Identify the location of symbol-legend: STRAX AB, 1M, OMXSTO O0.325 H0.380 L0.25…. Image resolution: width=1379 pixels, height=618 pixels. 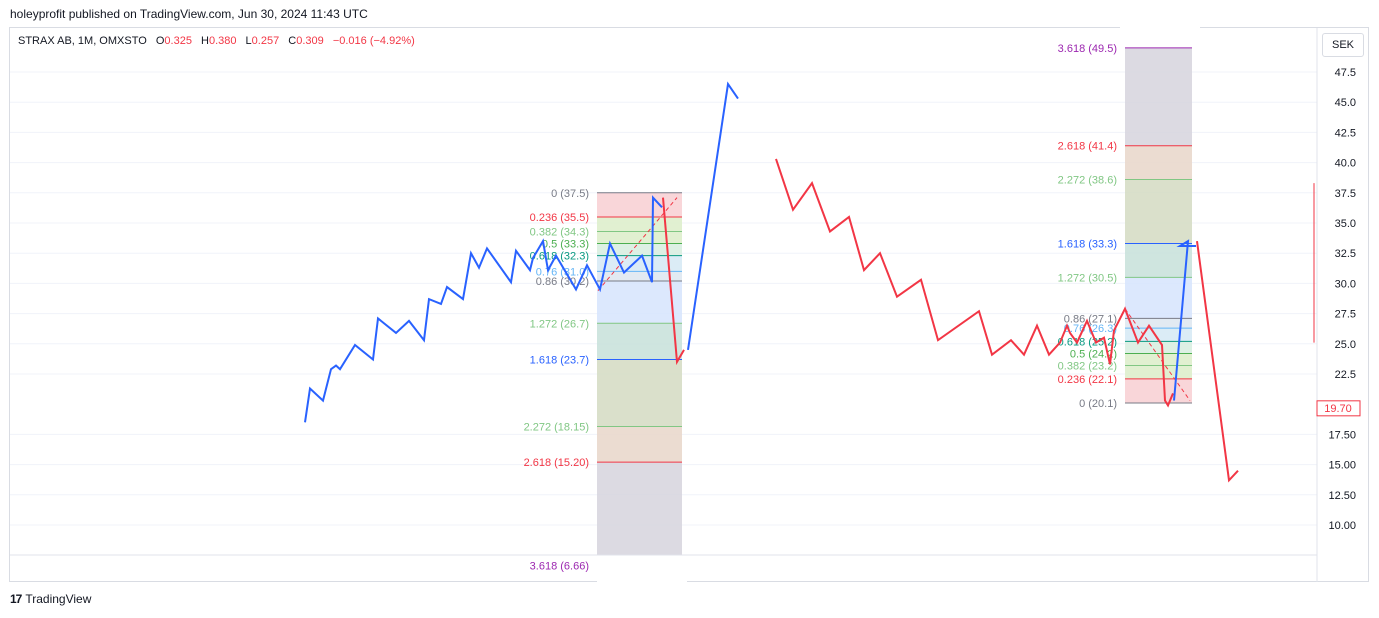
(216, 41).